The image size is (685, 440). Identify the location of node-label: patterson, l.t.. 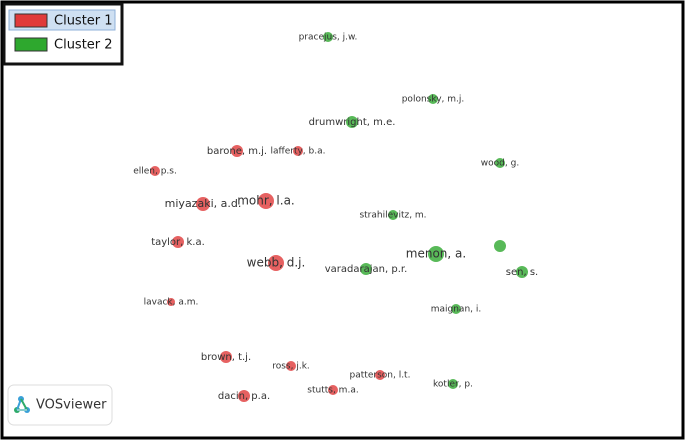
(380, 376).